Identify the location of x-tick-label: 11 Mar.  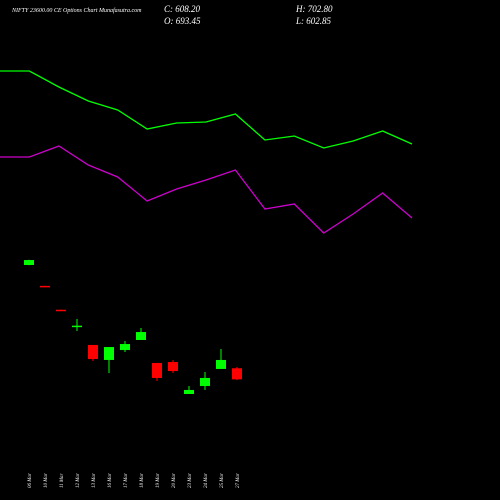
(62, 480).